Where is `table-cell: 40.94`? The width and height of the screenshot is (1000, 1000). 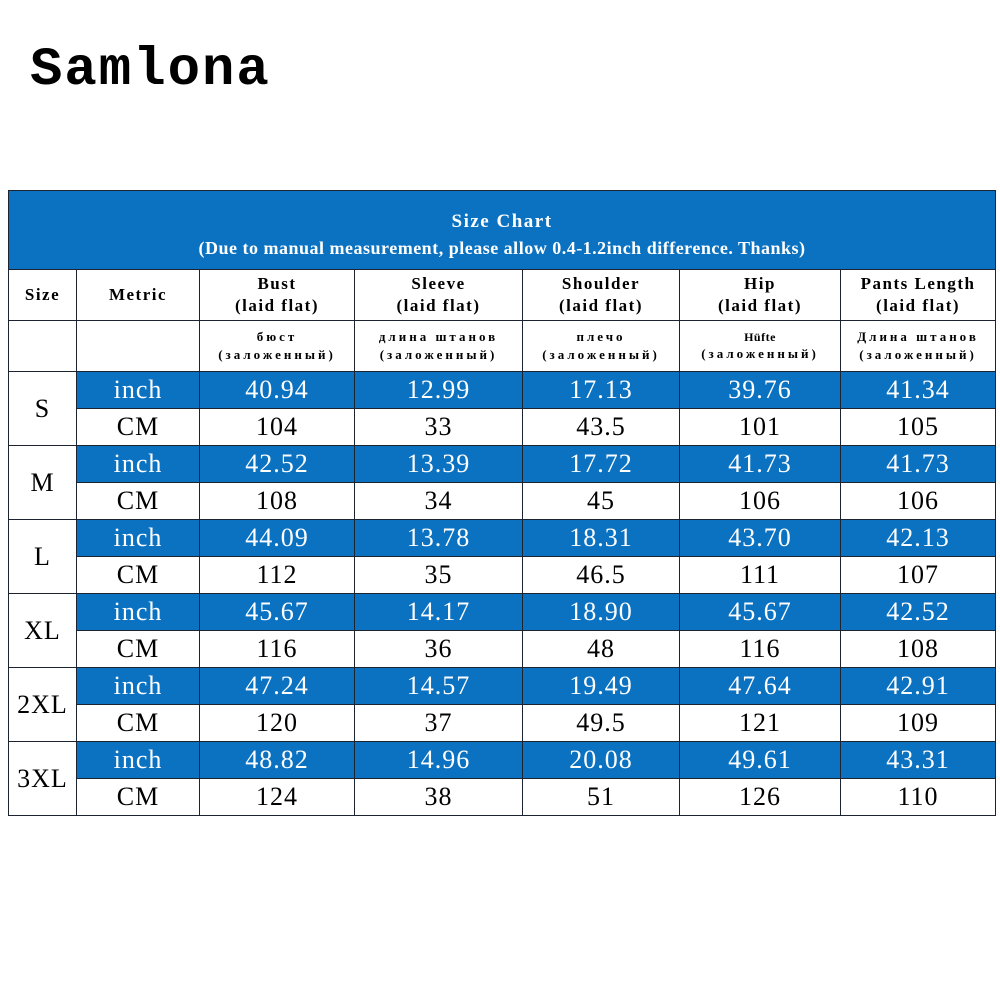 table-cell: 40.94 is located at coordinates (277, 390).